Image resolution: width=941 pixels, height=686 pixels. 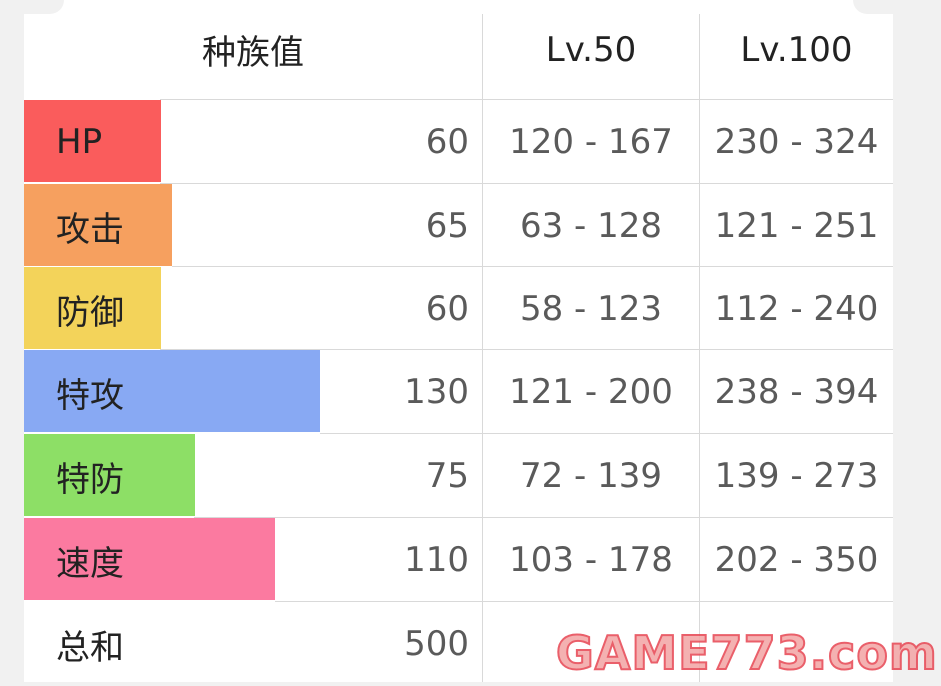 What do you see at coordinates (591, 226) in the screenshot?
I see `lv50-range-attack: 63 - 128` at bounding box center [591, 226].